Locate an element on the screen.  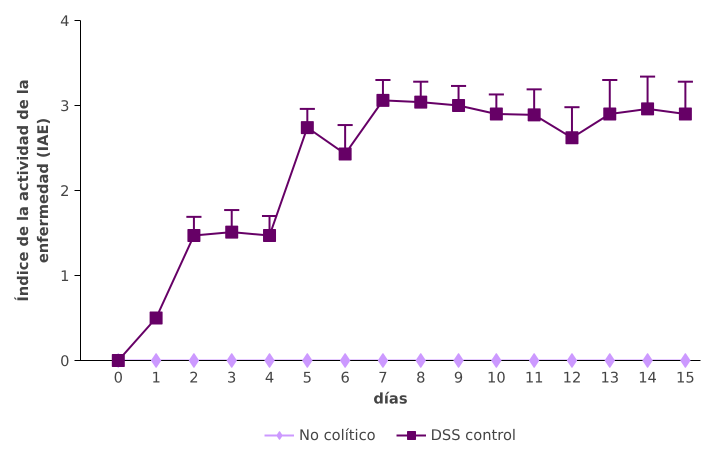
y-tick-label: 3 is located at coordinates (65, 106).